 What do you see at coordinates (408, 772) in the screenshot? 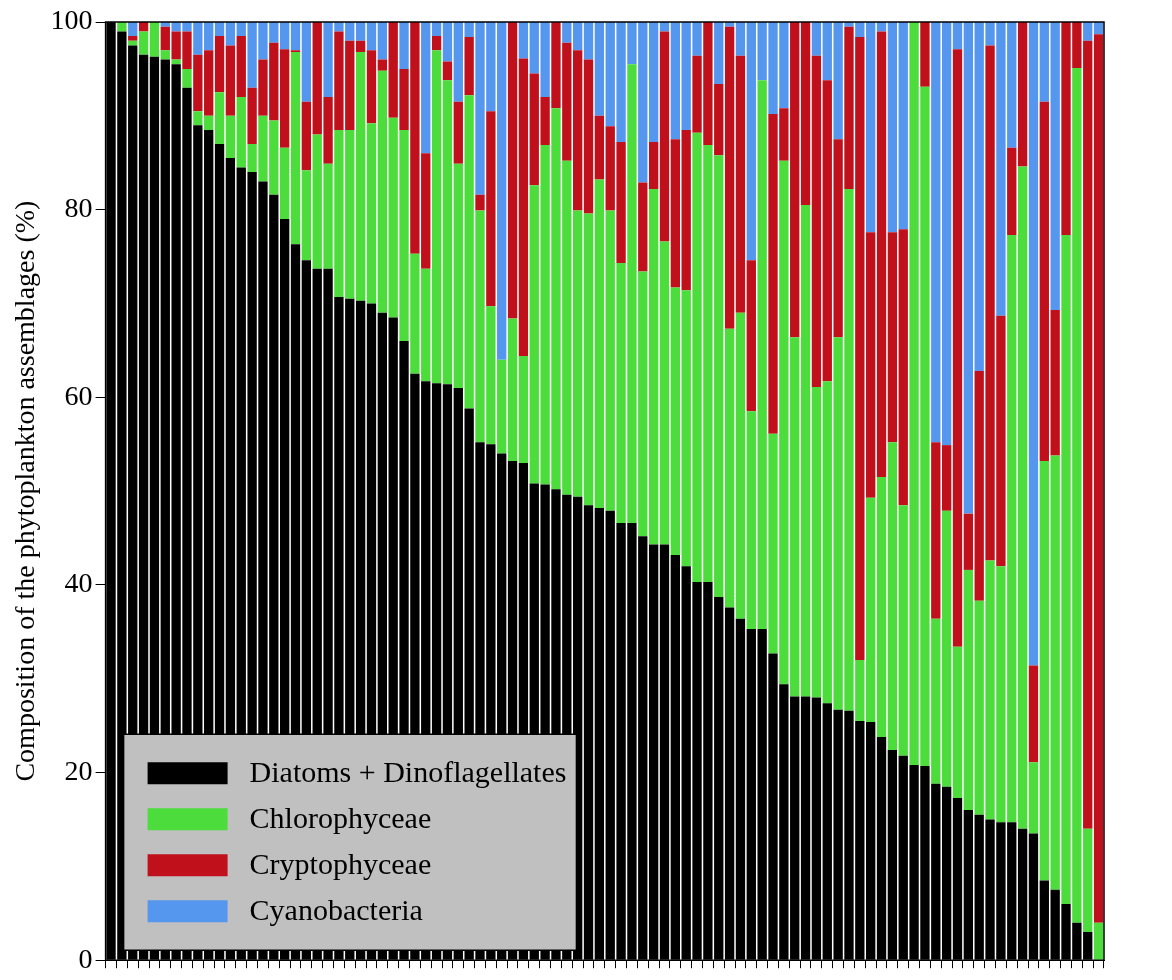
I see `legend-label: Diatoms + Dinoflagellates` at bounding box center [408, 772].